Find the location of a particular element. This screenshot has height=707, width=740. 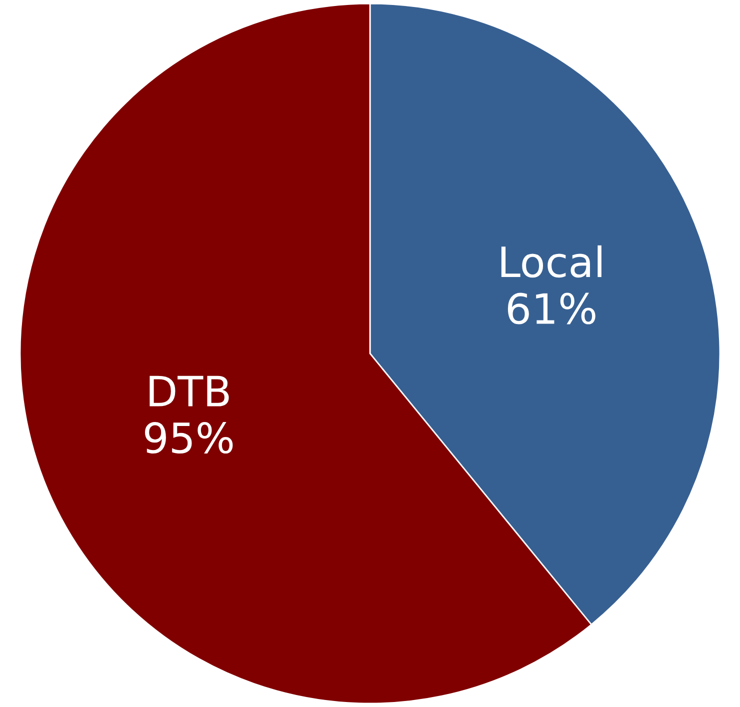

data-label: 61% is located at coordinates (552, 308).